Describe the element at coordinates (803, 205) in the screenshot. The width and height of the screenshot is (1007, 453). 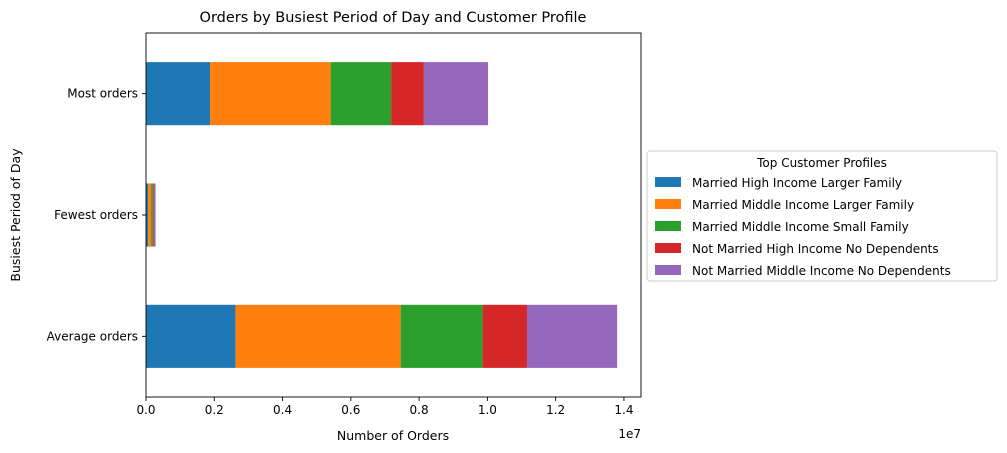
I see `legend-entry: Married Middle Income Larger Family` at that location.